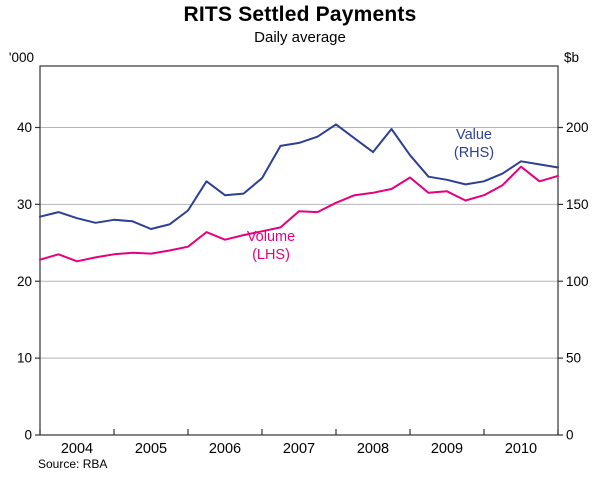  I want to click on chart-subtitle: Daily average, so click(300, 37).